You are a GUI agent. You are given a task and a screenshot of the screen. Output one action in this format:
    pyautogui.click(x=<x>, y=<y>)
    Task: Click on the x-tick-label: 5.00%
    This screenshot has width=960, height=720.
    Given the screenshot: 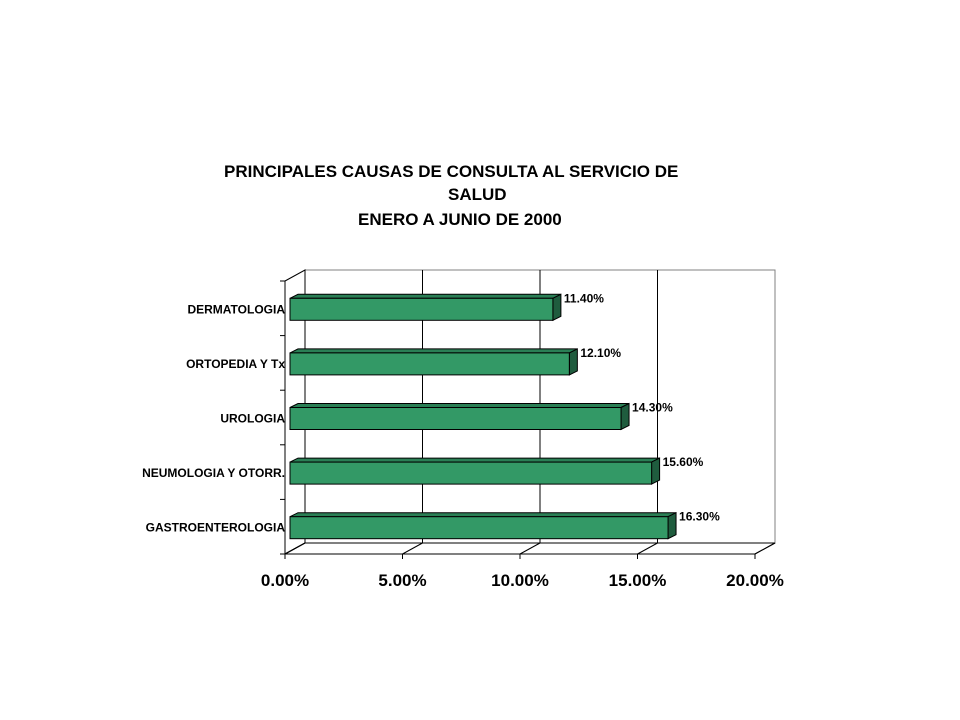 What is the action you would take?
    pyautogui.click(x=402, y=580)
    